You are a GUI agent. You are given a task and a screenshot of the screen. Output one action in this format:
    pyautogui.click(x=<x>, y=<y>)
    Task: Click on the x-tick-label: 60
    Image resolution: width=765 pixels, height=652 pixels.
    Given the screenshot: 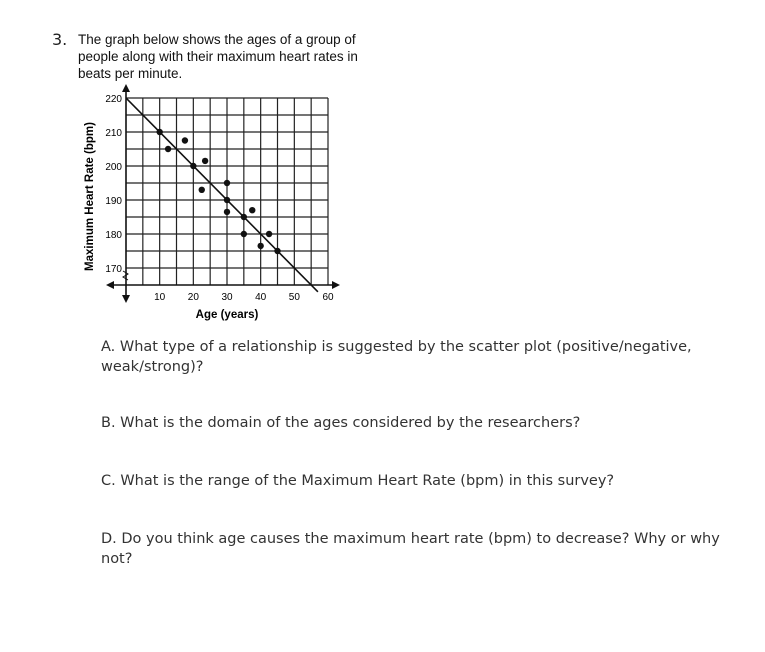 What is the action you would take?
    pyautogui.click(x=328, y=297)
    